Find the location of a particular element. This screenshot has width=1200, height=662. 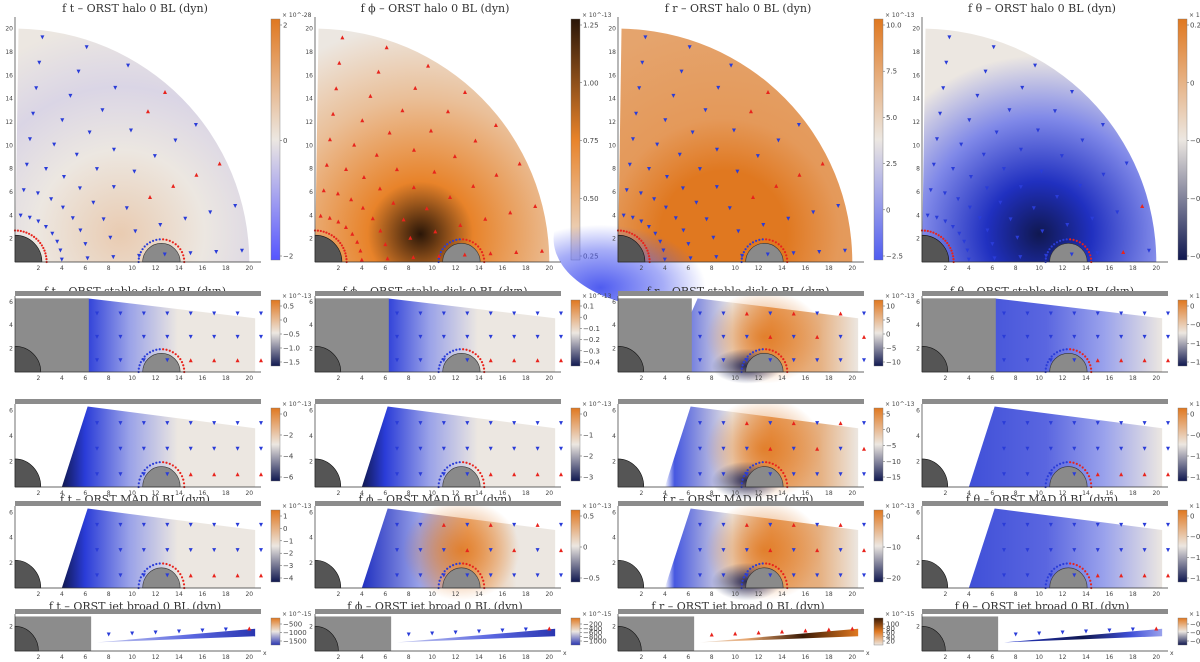

x-tick-label: 8 is located at coordinates (1016, 657).